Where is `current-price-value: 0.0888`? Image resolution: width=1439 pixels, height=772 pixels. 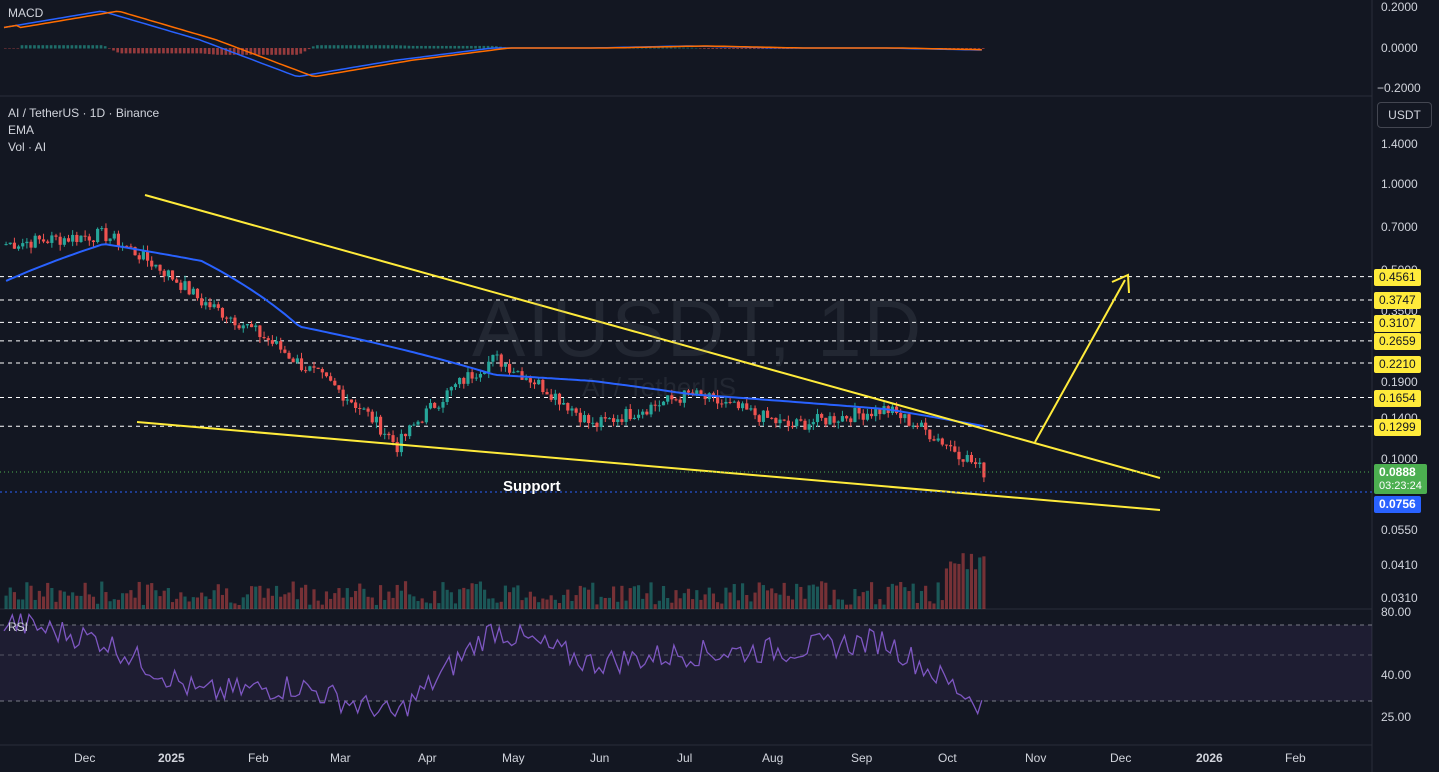
current-price-value: 0.0888 is located at coordinates (1397, 472).